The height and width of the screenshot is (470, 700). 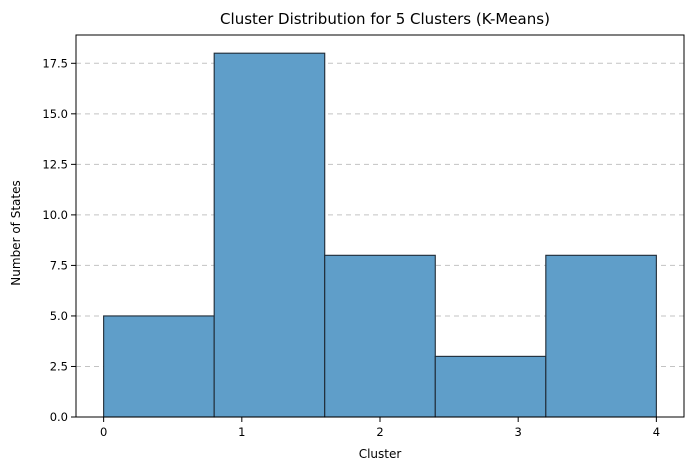 I want to click on y-tick-label: 10.0, so click(x=55, y=215).